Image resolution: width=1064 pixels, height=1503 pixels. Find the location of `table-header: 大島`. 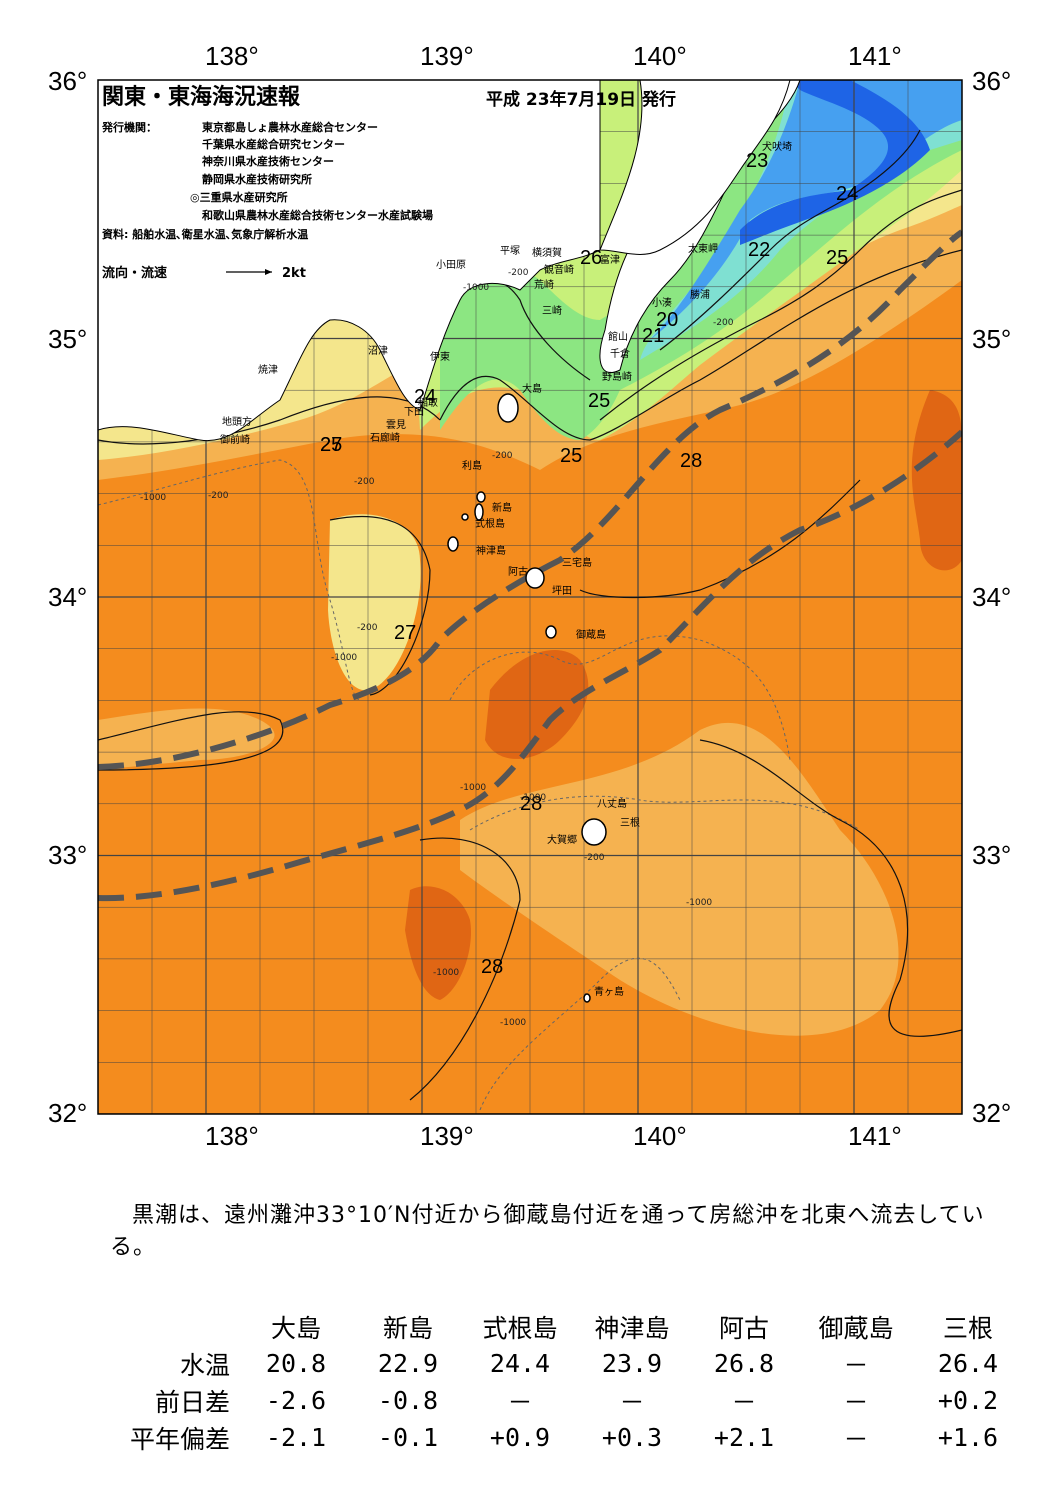

table-header: 大島 is located at coordinates (295, 1328).